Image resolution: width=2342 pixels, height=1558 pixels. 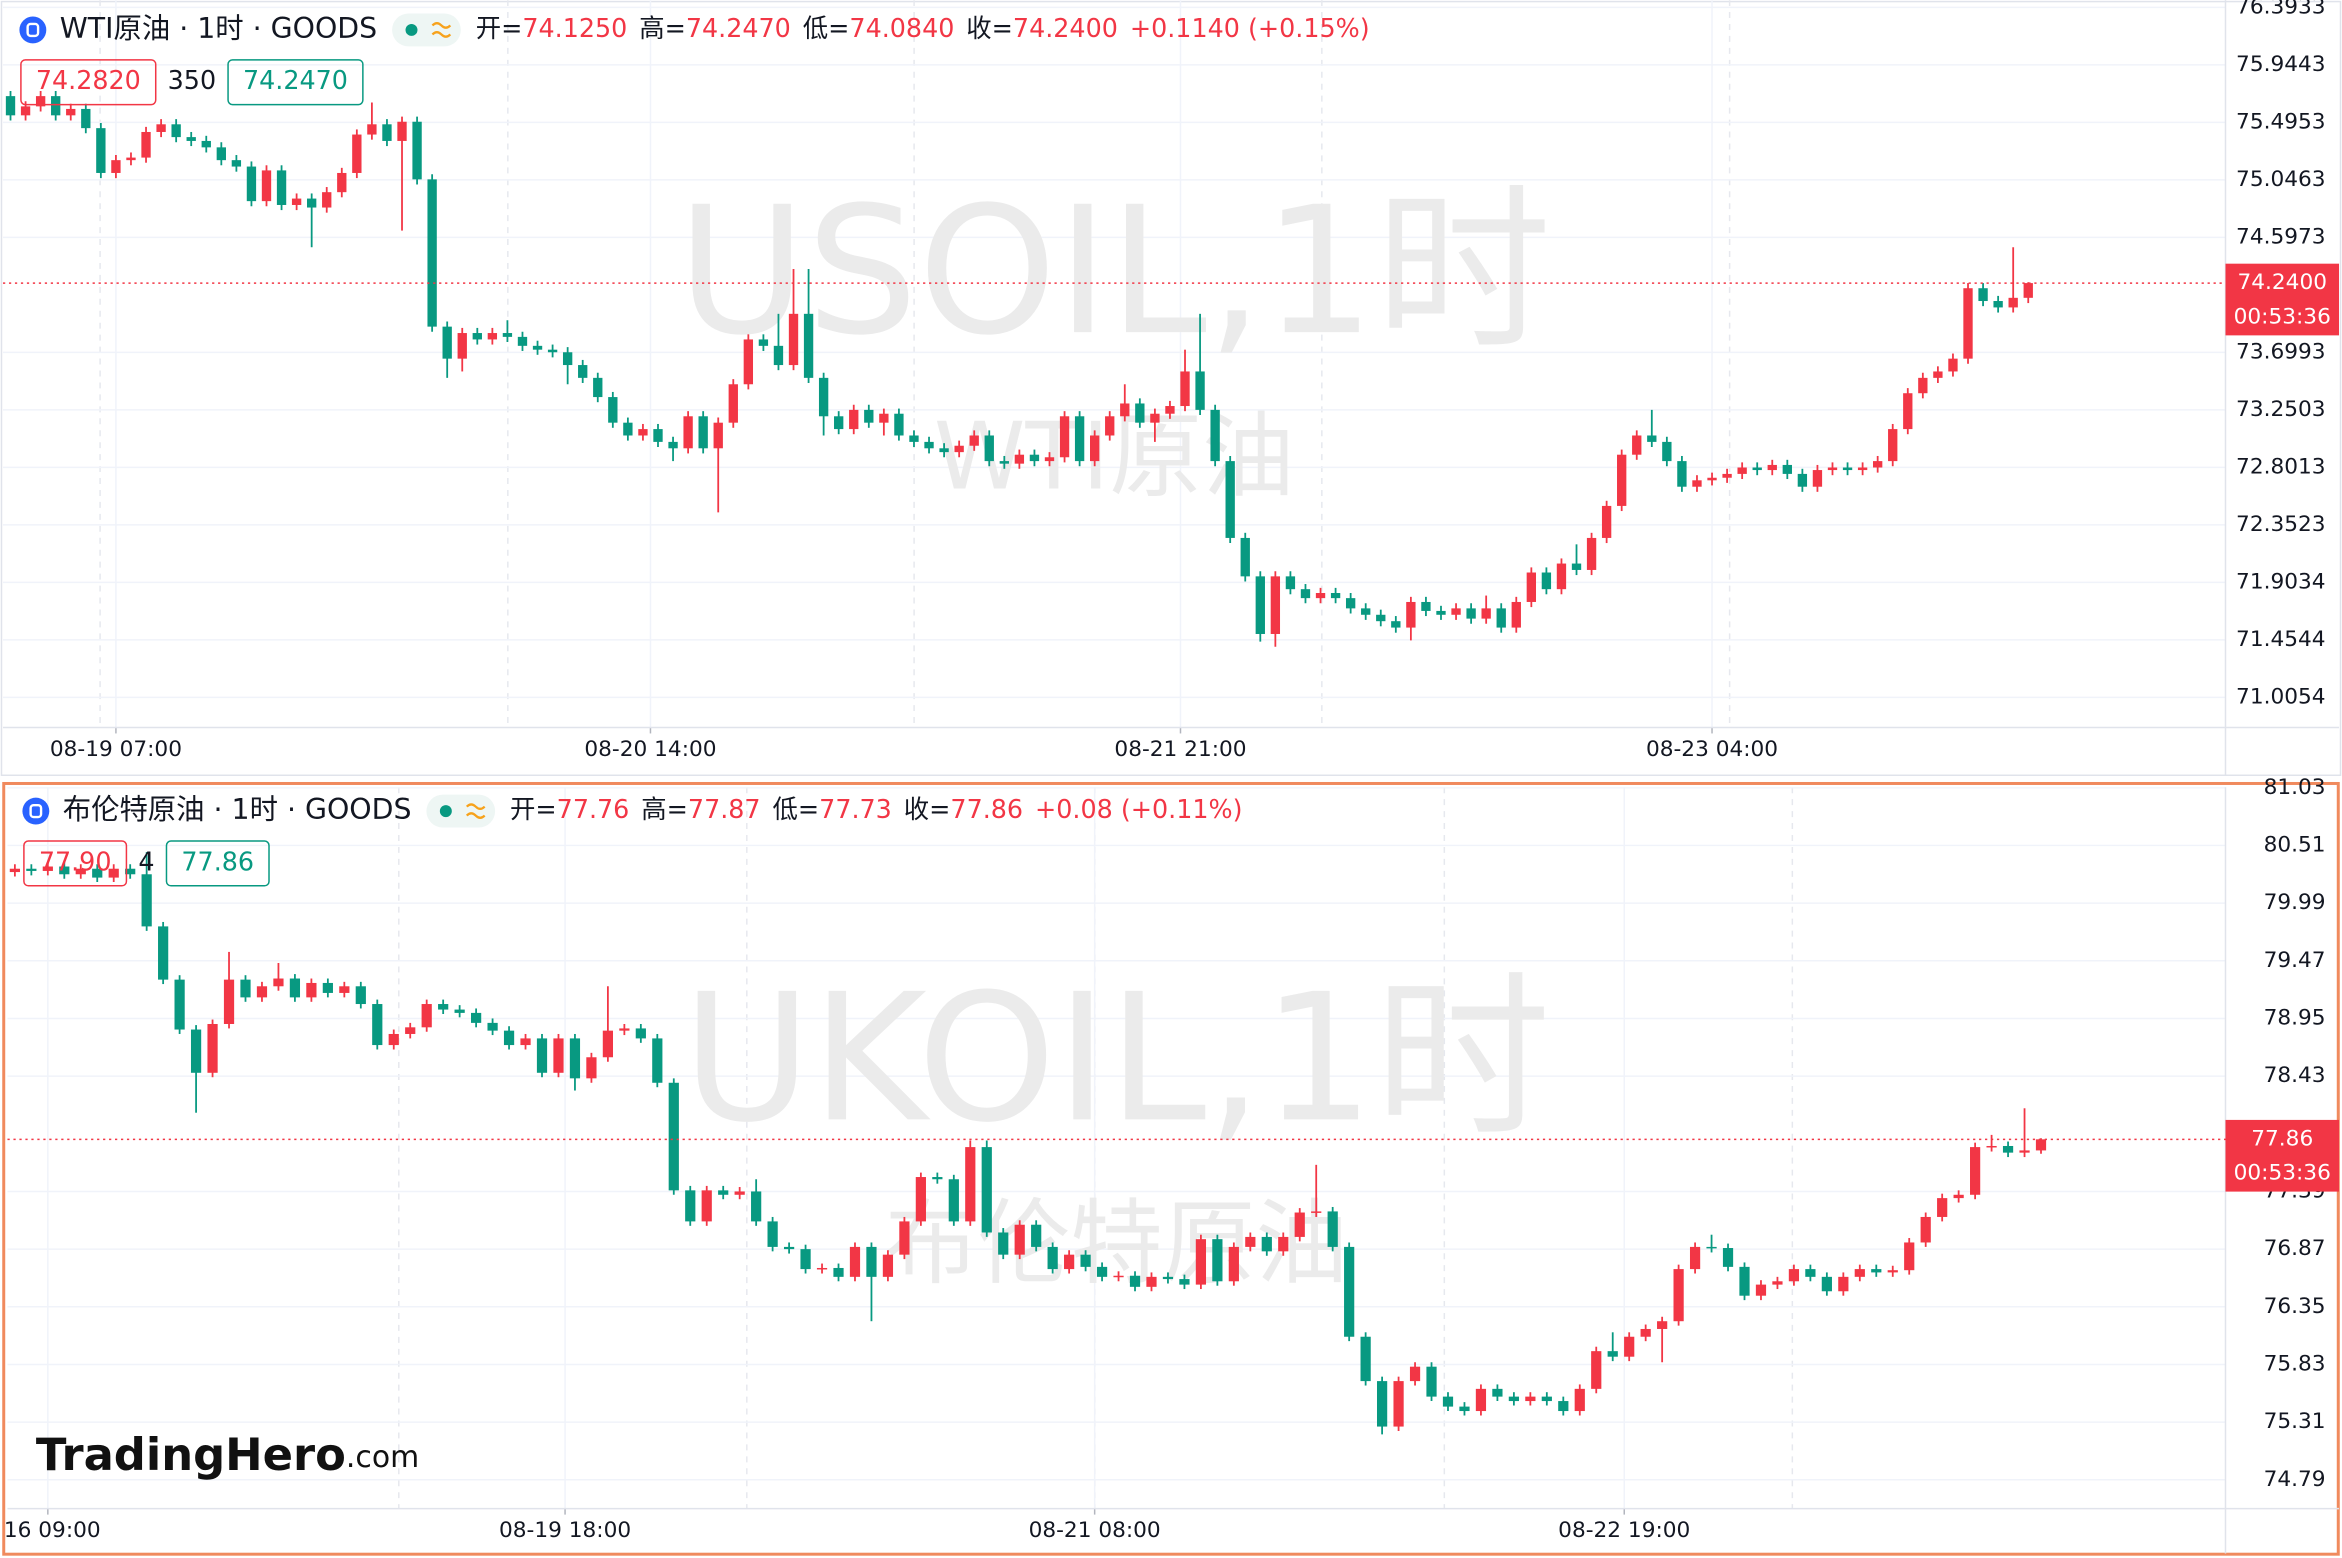 I want to click on y-tick-label: 75.31, so click(x=2295, y=1421).